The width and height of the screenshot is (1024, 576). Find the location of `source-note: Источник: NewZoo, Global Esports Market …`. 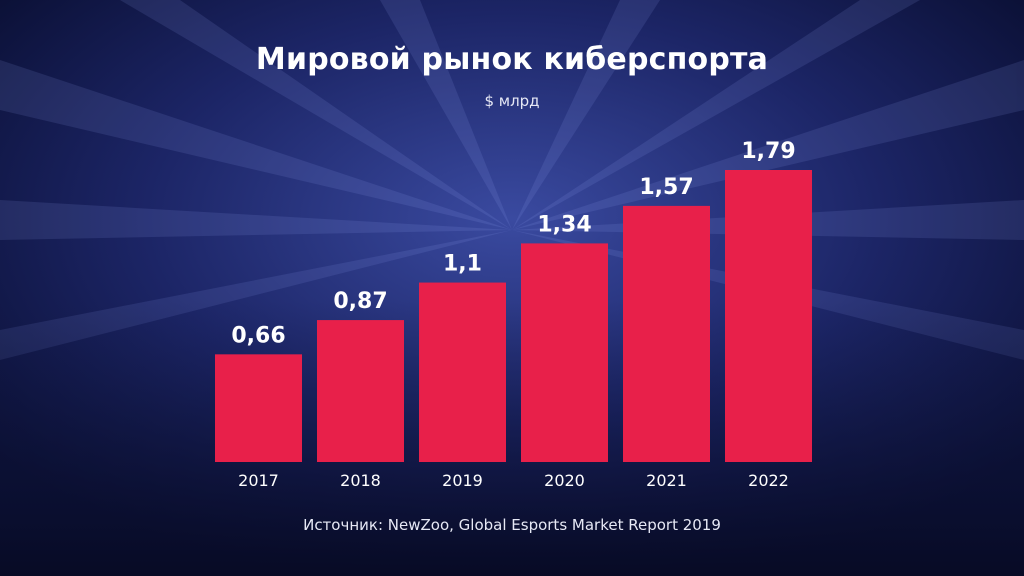

source-note: Источник: NewZoo, Global Esports Market … is located at coordinates (512, 525).